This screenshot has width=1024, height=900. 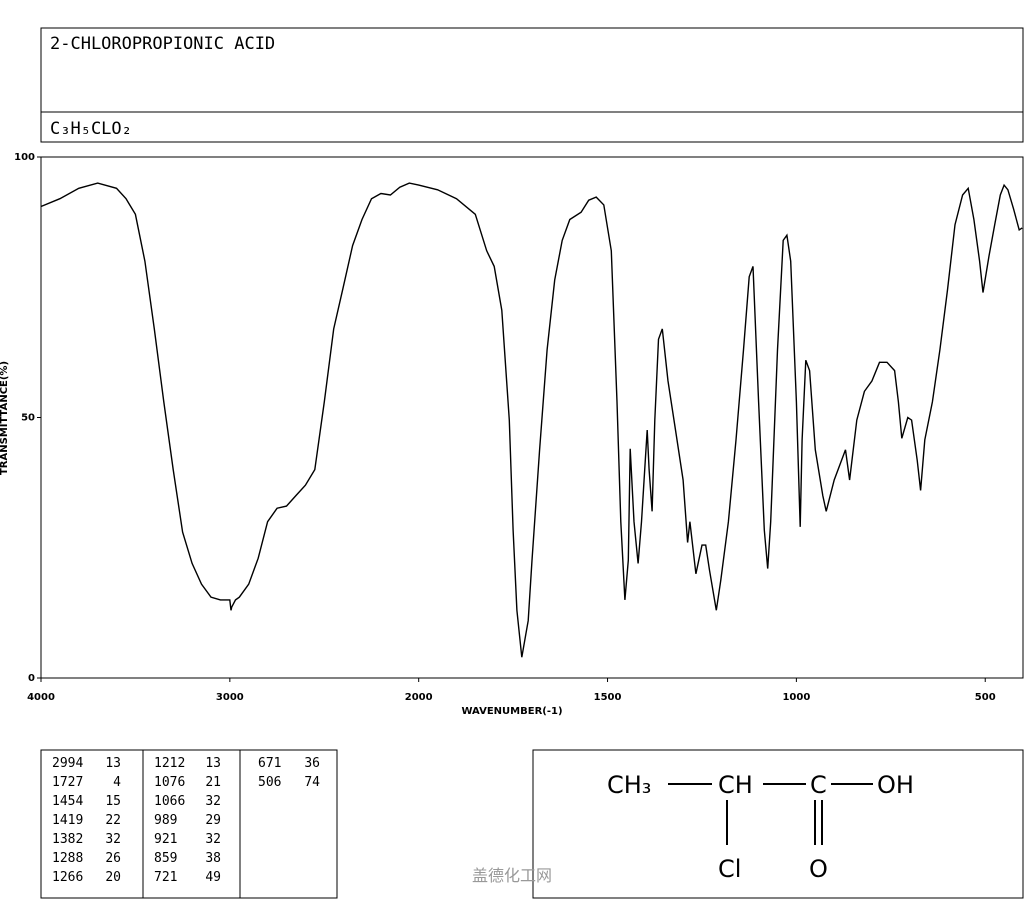 I want to click on x-tick-label: 2000, so click(x=419, y=697).